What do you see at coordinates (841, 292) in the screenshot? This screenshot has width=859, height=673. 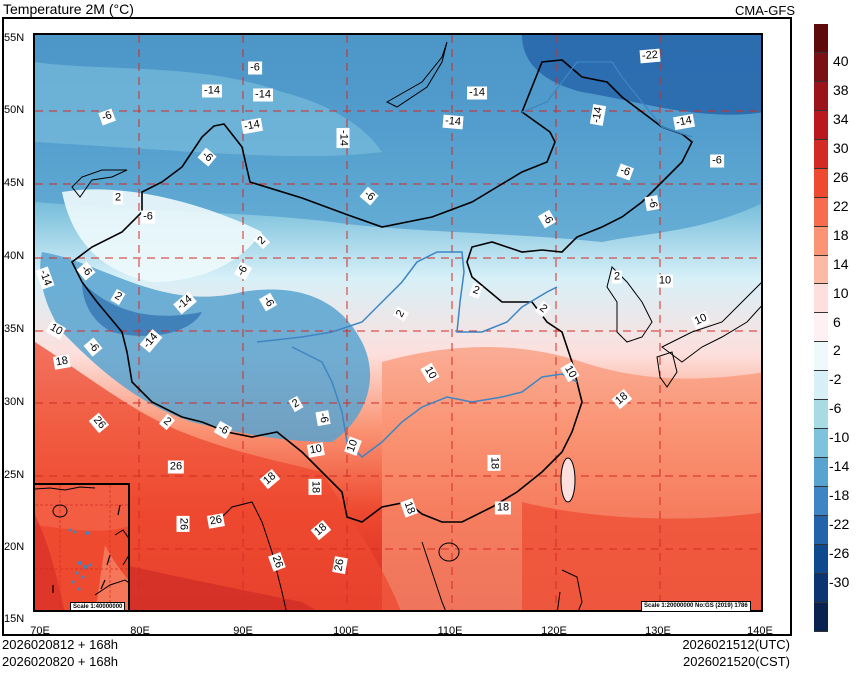 I see `colorbar-label: 10` at bounding box center [841, 292].